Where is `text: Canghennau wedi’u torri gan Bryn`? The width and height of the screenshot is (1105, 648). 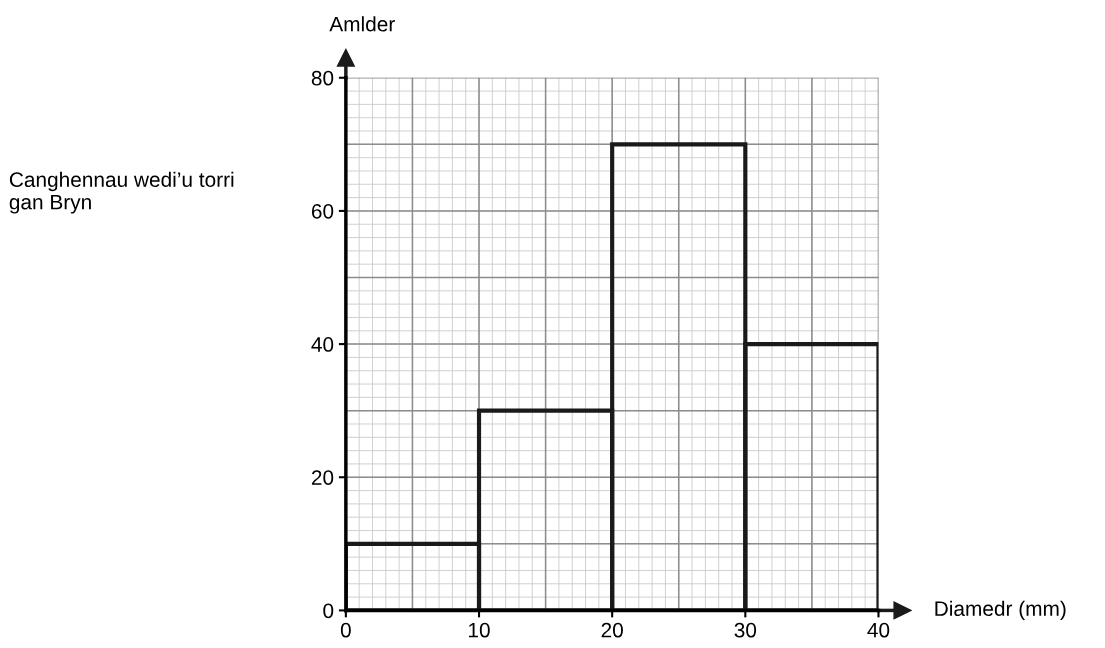 text: Canghennau wedi’u torri gan Bryn is located at coordinates (121, 192).